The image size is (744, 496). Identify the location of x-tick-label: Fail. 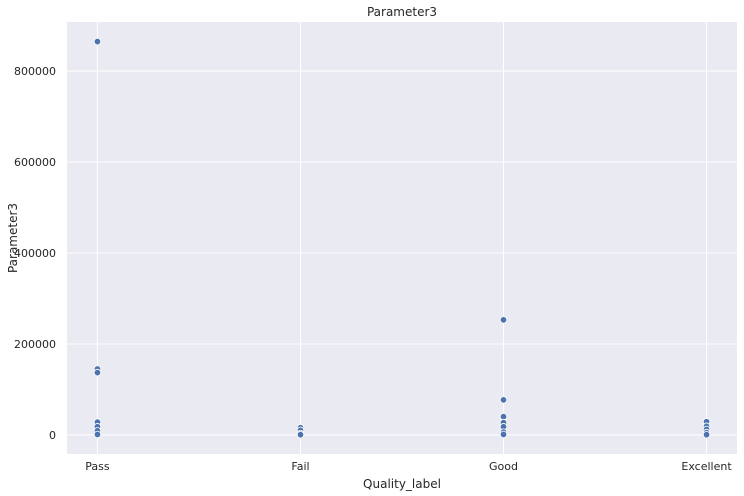
(300, 466).